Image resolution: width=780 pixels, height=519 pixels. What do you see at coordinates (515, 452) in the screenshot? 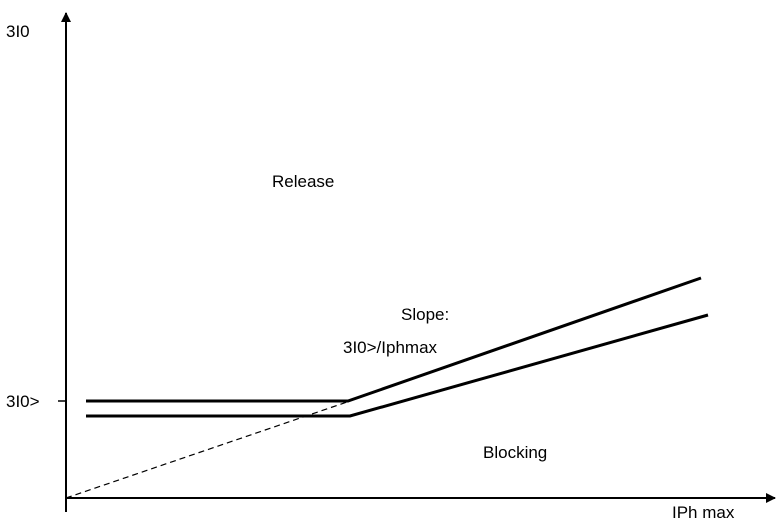
I see `blocking-region-label: Blocking` at bounding box center [515, 452].